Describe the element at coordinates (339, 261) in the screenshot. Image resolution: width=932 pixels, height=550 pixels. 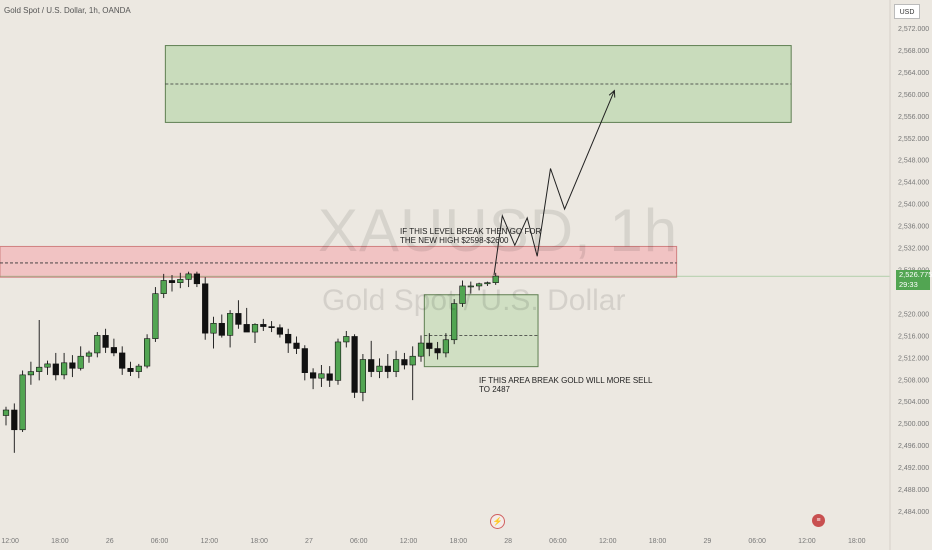
I see `resistance-zone` at that location.